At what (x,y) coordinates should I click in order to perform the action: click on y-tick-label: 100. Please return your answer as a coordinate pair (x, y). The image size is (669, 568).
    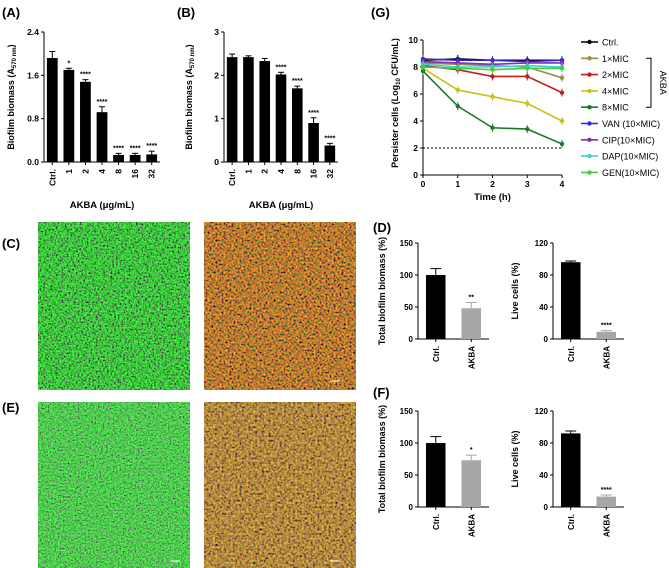
    Looking at the image, I should click on (407, 275).